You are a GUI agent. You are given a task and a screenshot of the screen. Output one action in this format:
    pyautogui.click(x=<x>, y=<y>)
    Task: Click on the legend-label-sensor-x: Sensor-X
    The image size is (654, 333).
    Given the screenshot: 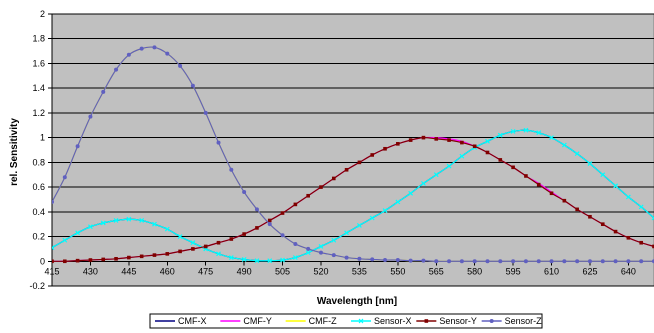 What is the action you would take?
    pyautogui.click(x=393, y=321)
    